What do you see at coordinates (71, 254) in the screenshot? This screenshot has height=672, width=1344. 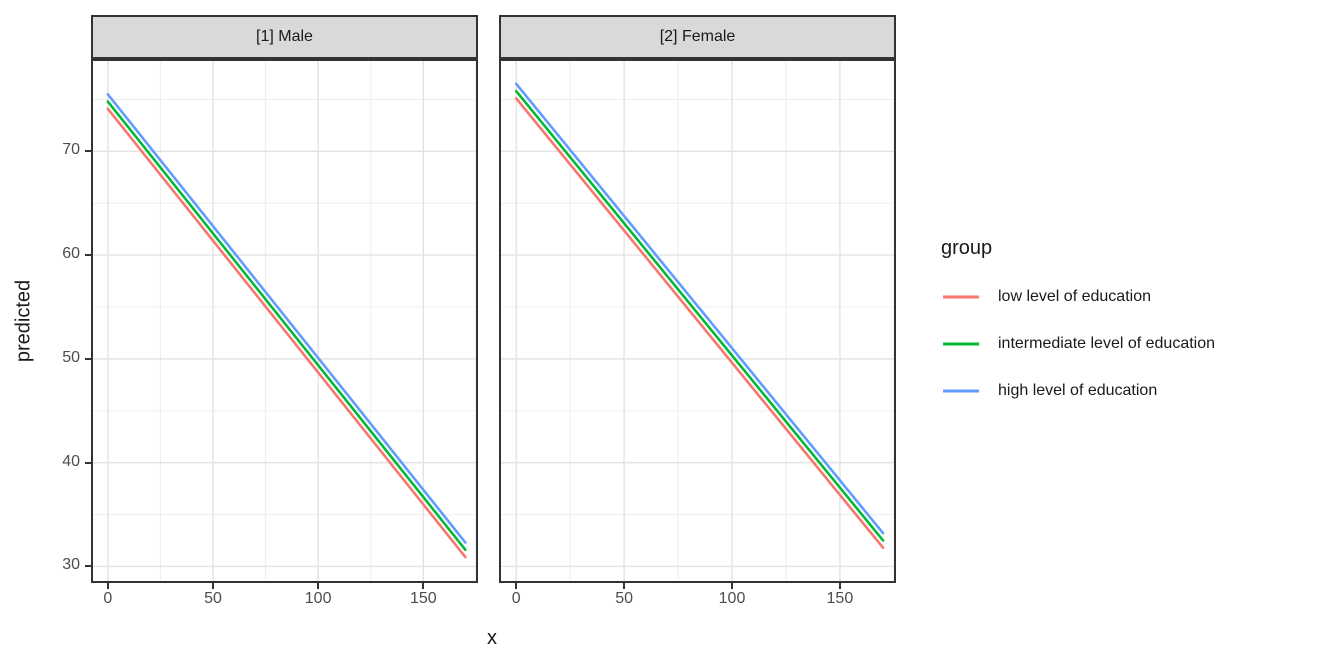 I see `y-tick-label: 60` at bounding box center [71, 254].